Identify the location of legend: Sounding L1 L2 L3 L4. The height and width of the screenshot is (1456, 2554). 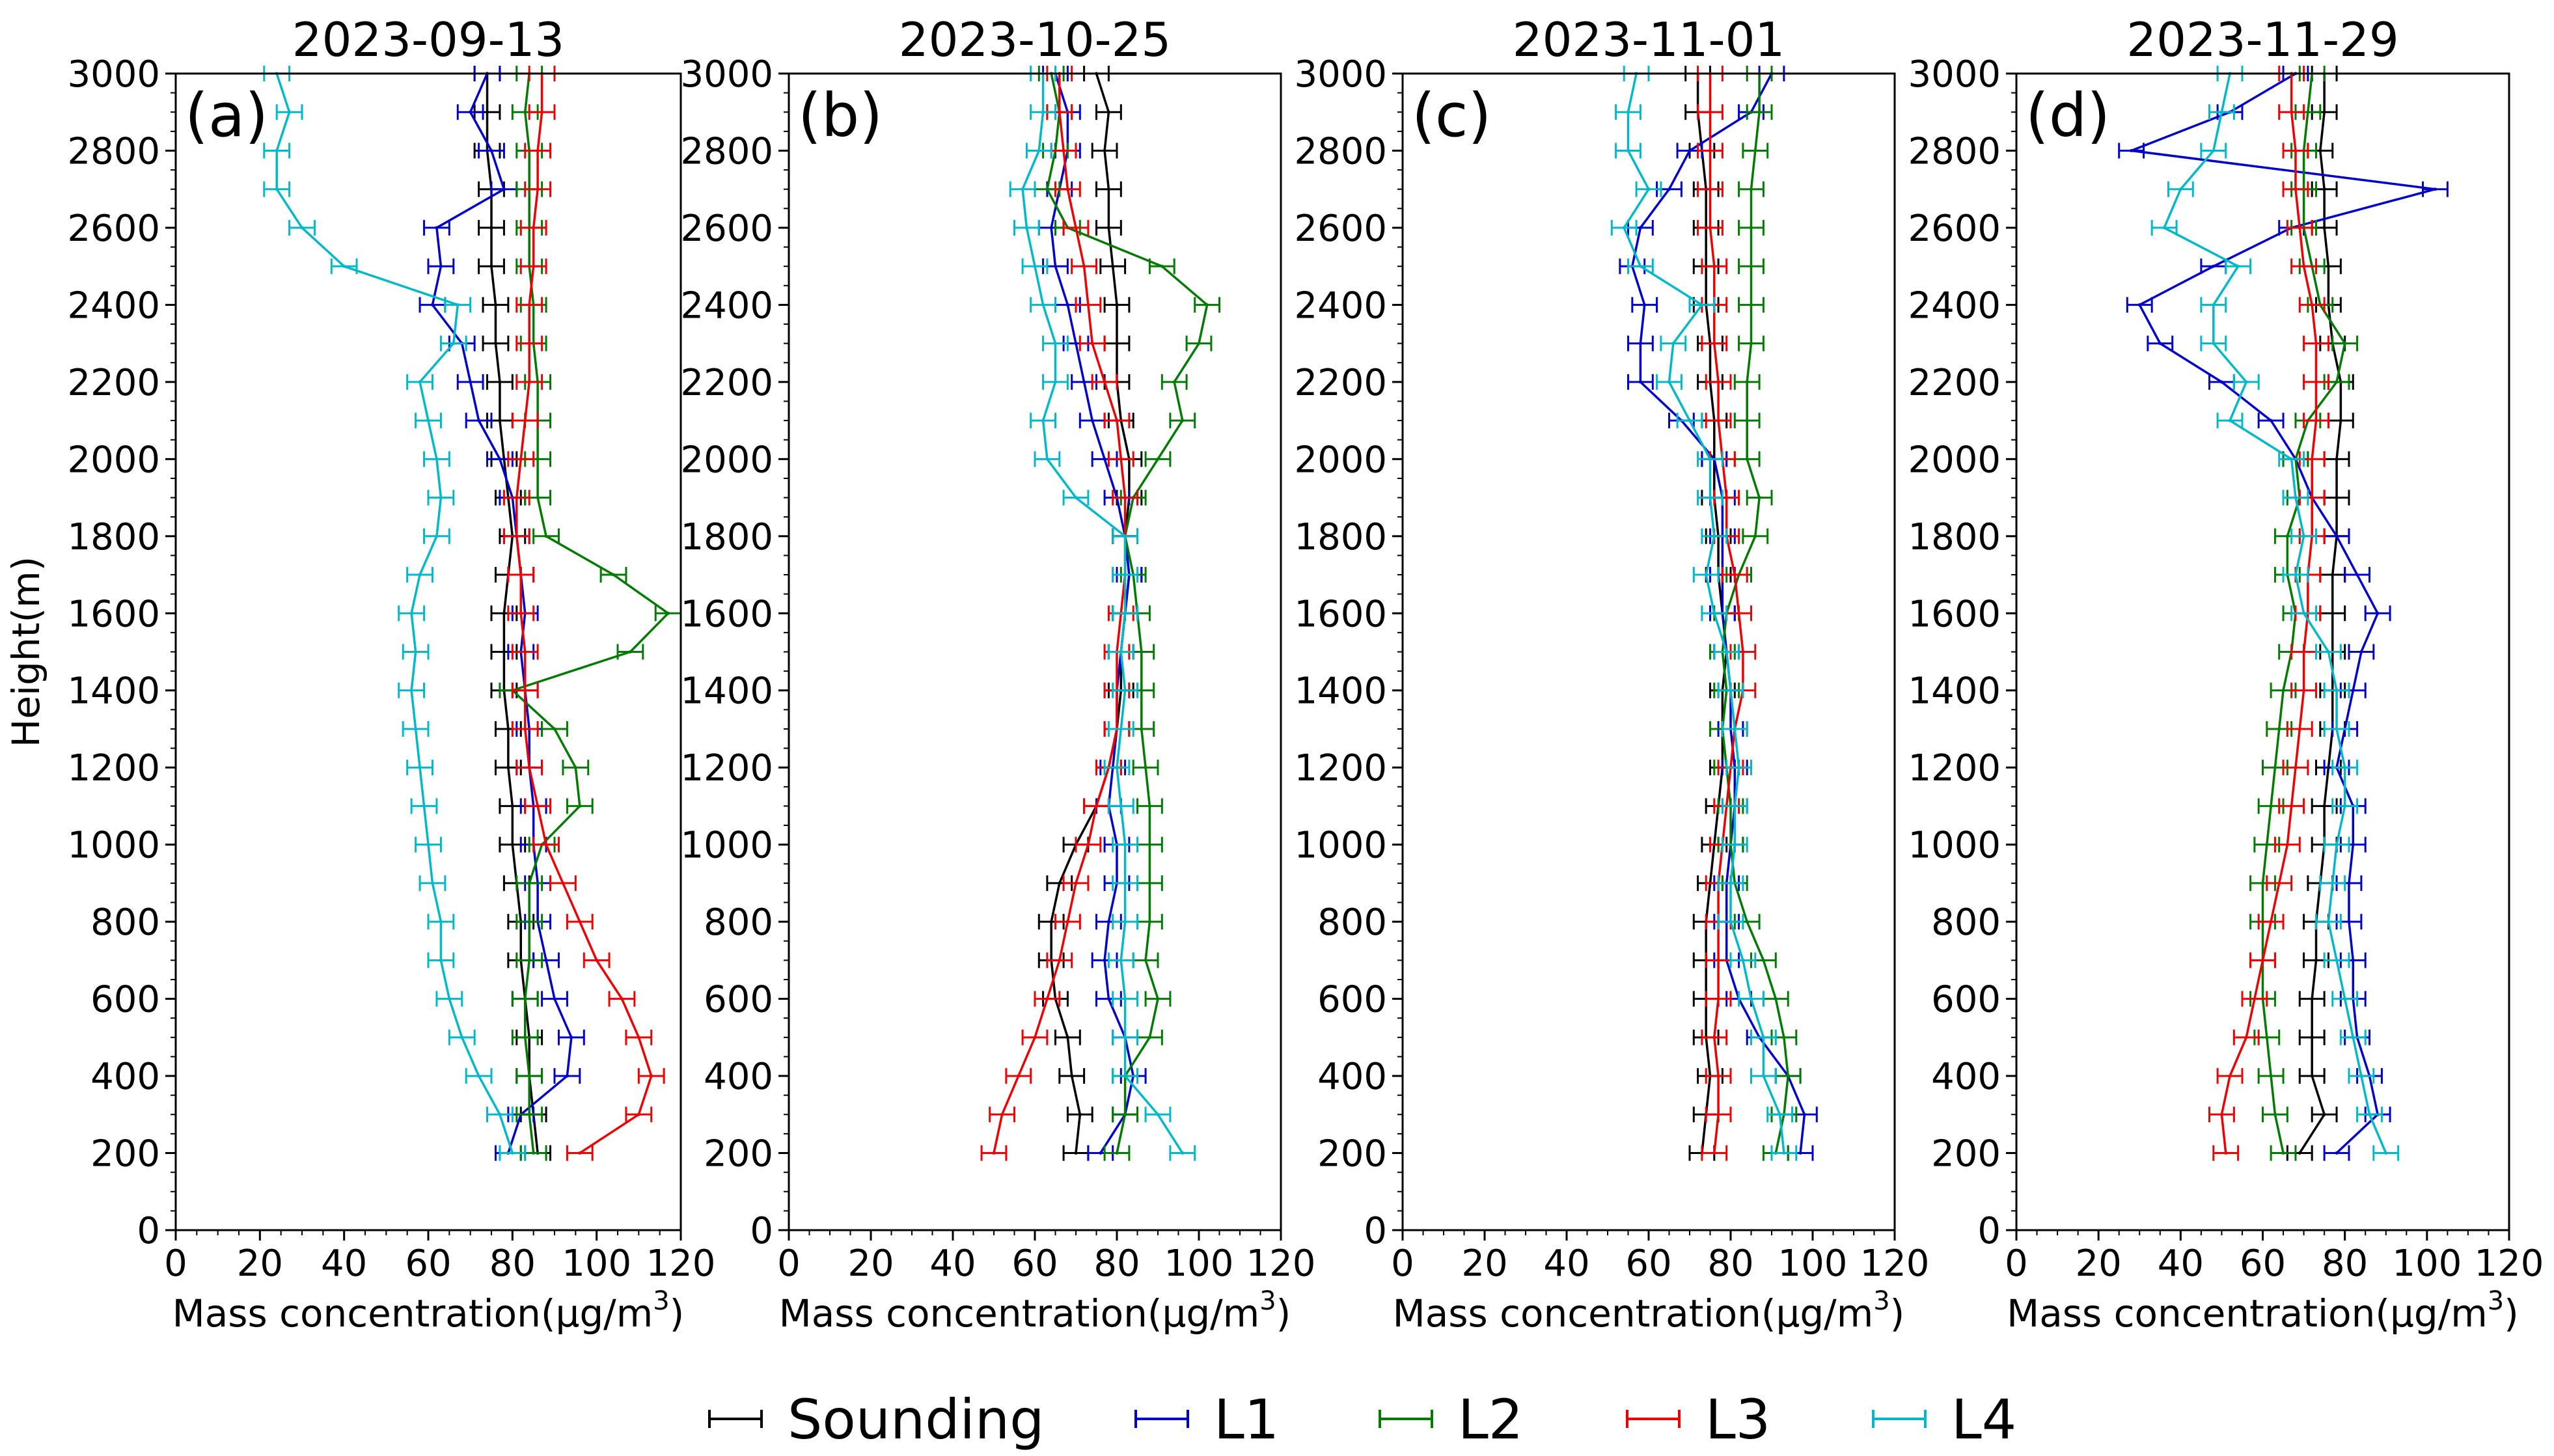
(1362, 1420).